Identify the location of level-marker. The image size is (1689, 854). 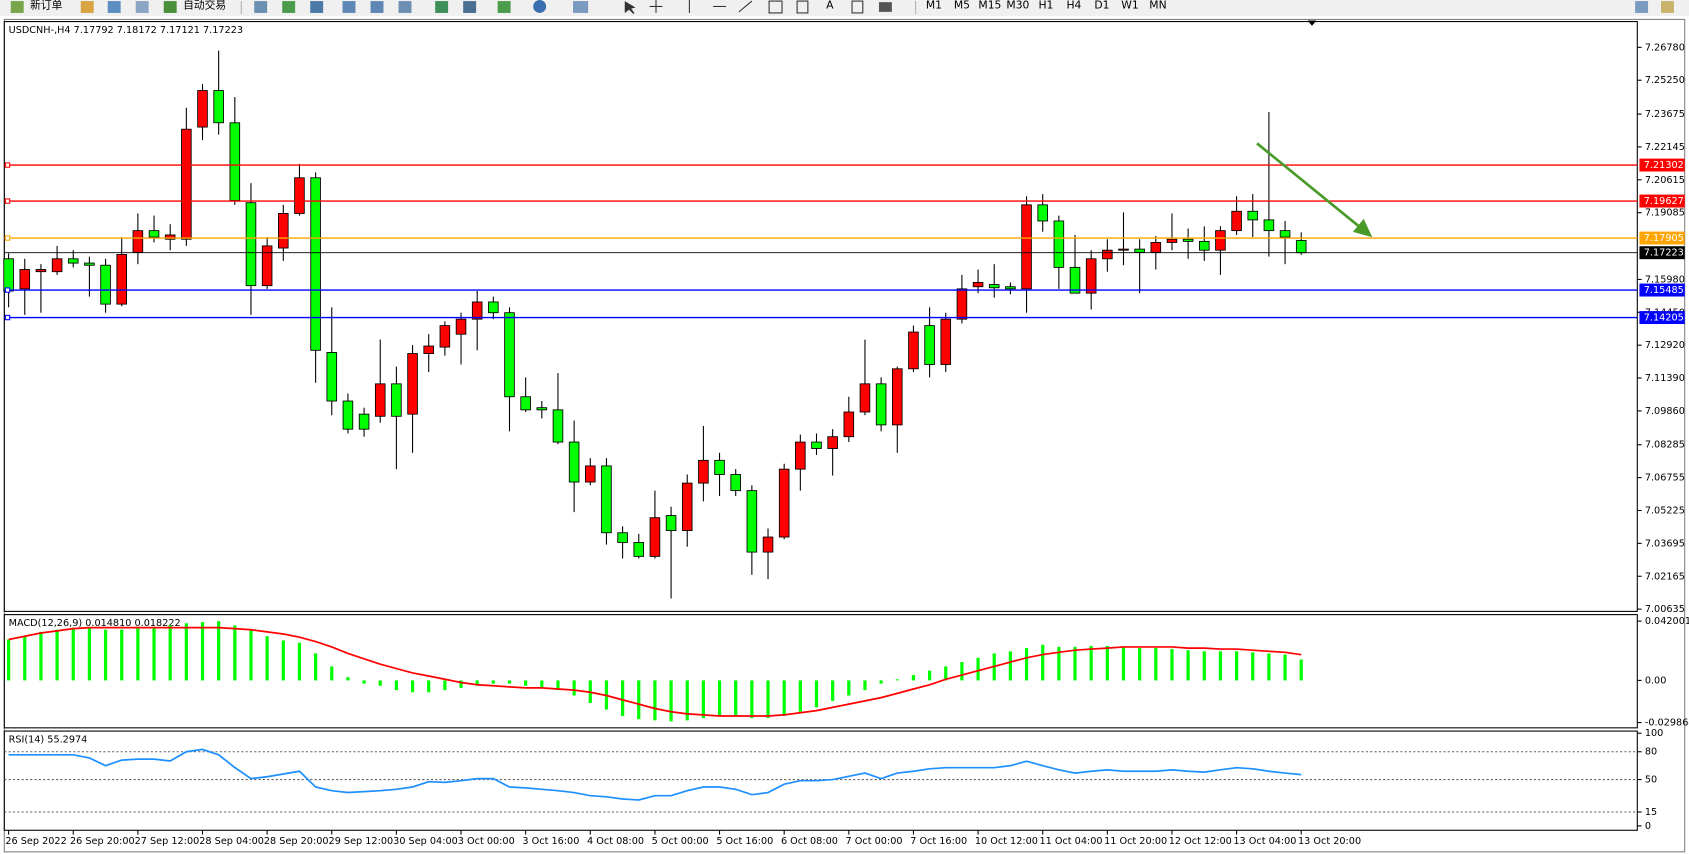
(7, 290).